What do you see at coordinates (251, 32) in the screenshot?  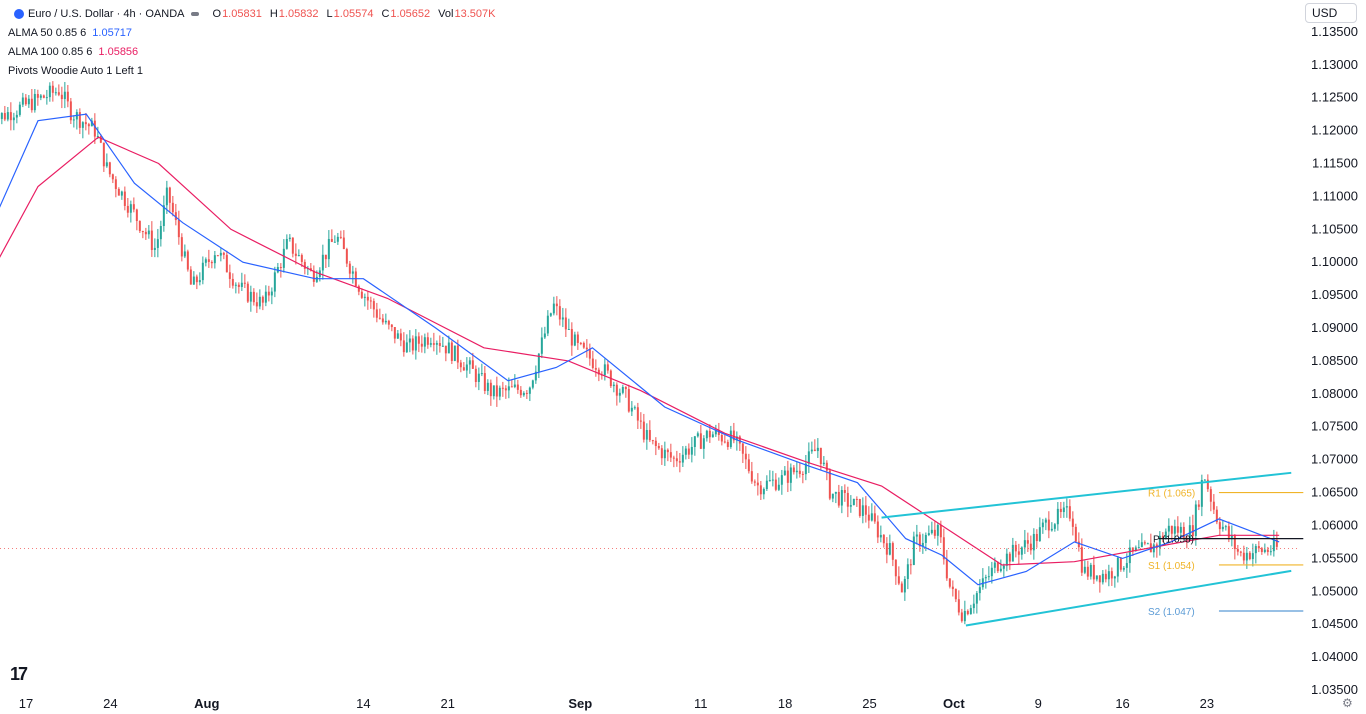 I see `indicator-alma50: ALMA 50 0.85 6 1.05717` at bounding box center [251, 32].